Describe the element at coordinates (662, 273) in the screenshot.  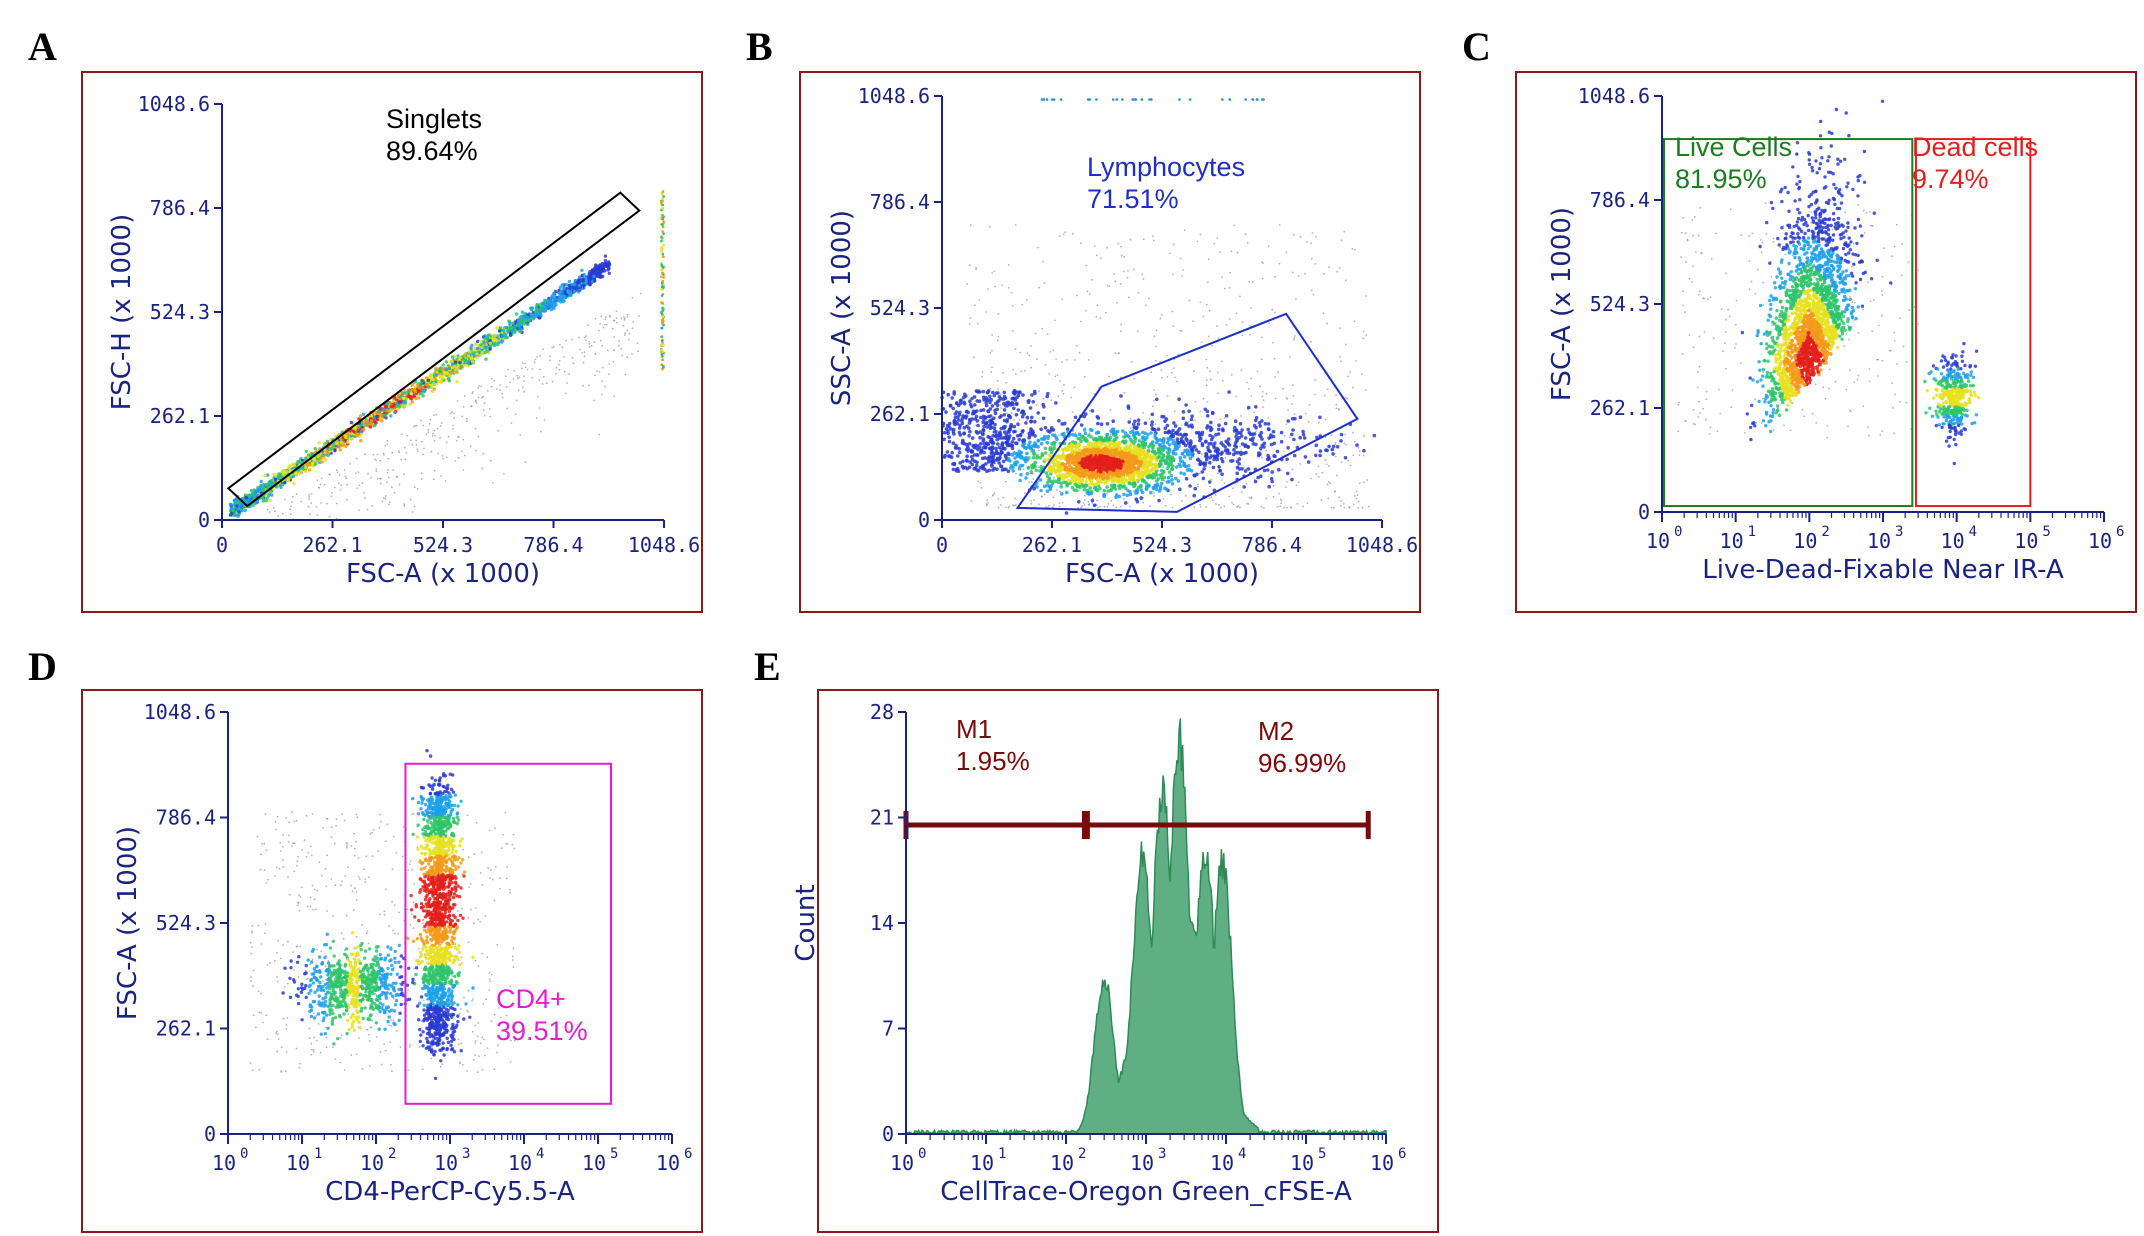
I see `edge-event` at that location.